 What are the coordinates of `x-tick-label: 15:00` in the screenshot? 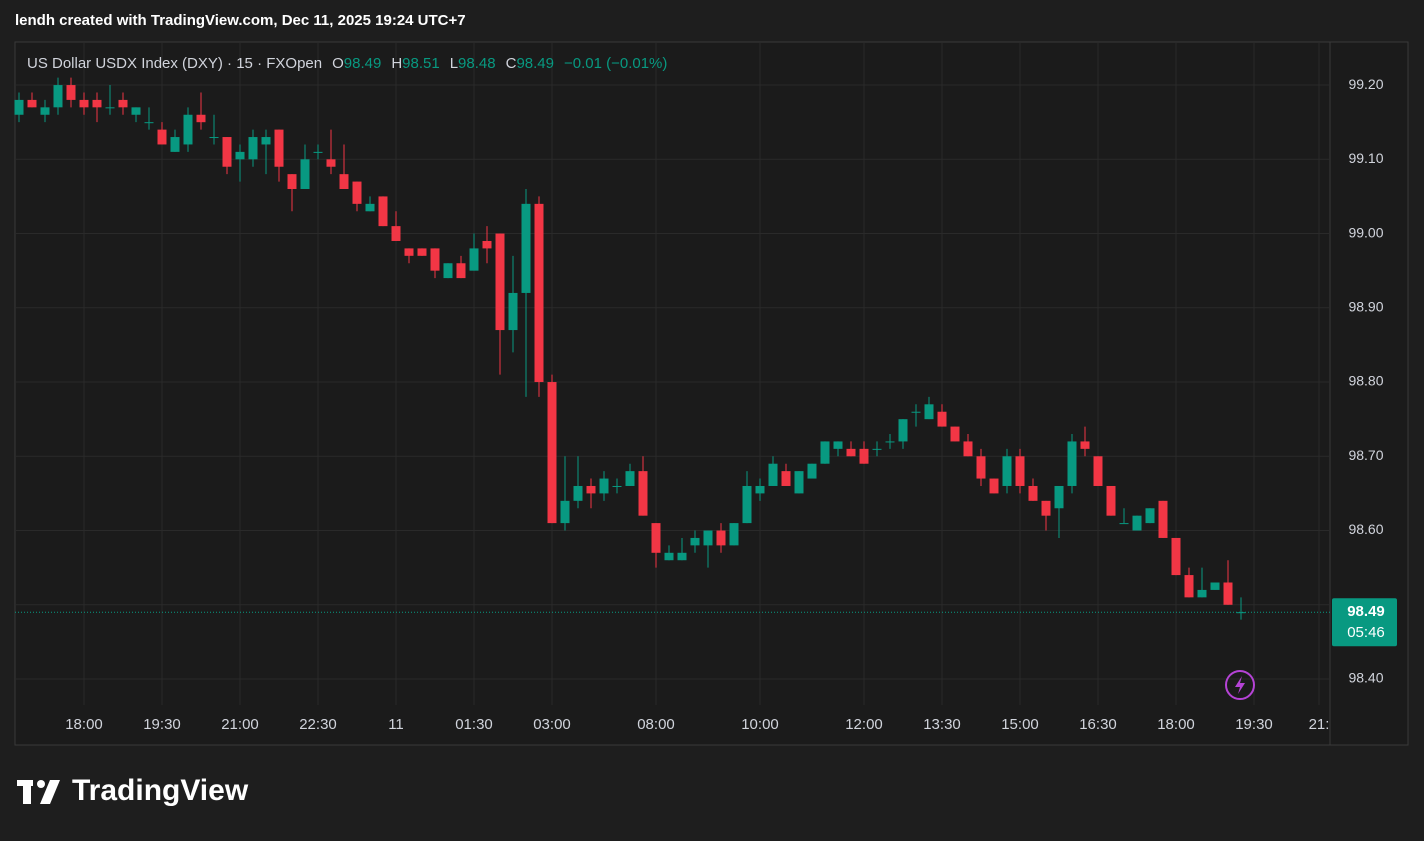 It's located at (1020, 724).